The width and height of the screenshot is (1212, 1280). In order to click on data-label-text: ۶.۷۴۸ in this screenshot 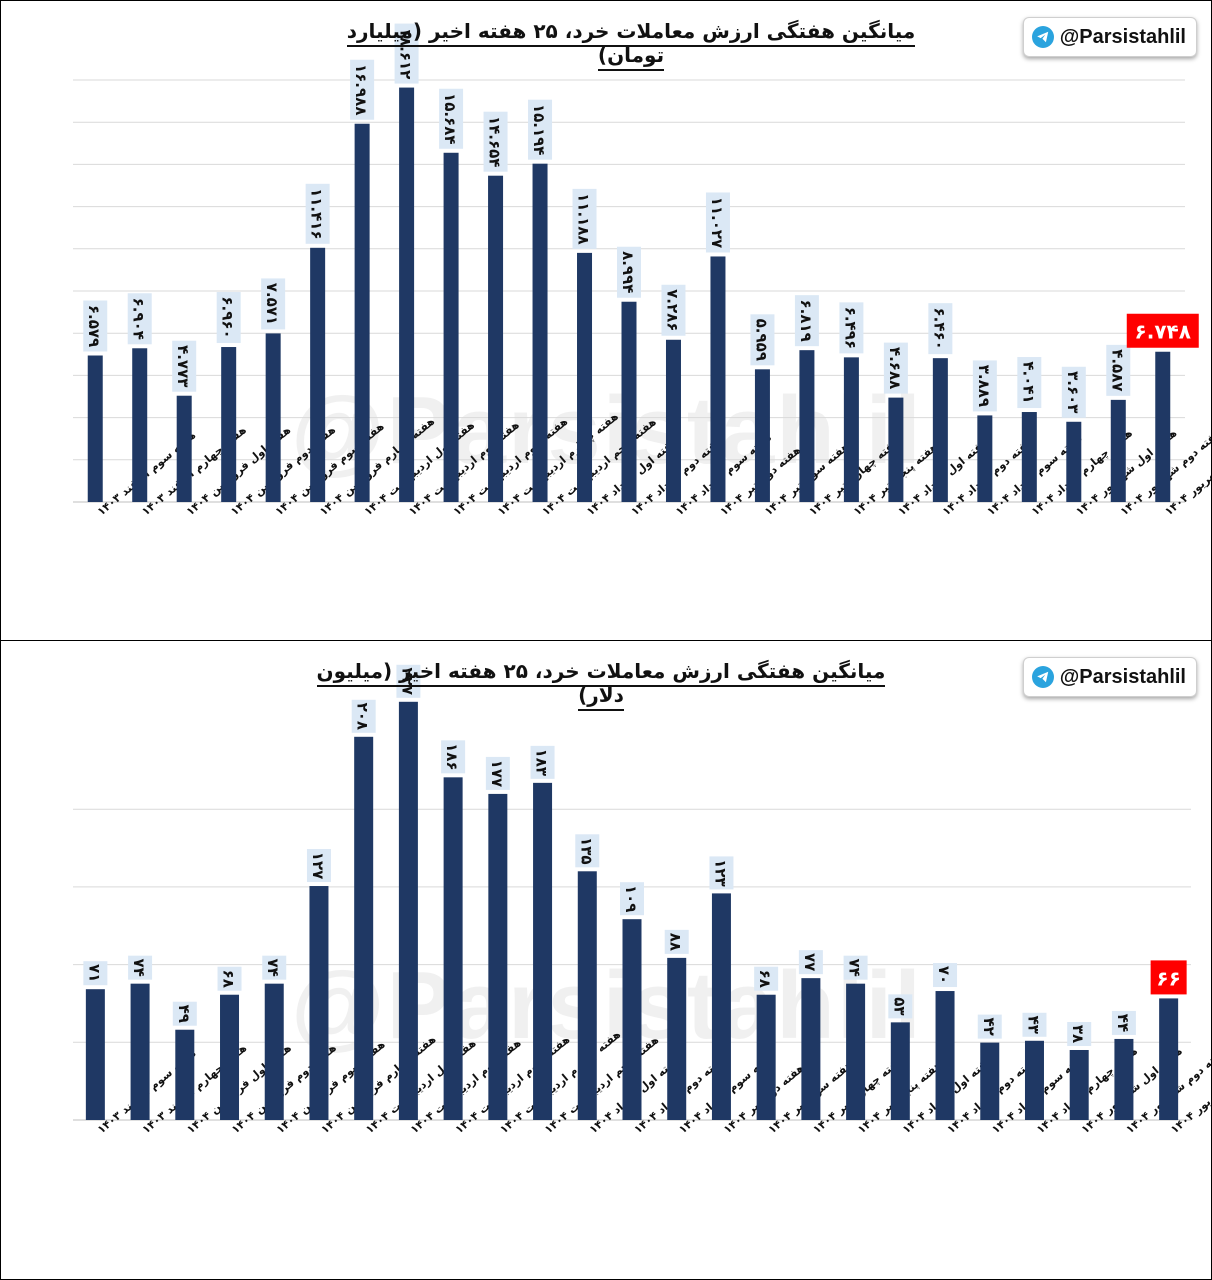, I will do `click(1163, 332)`.